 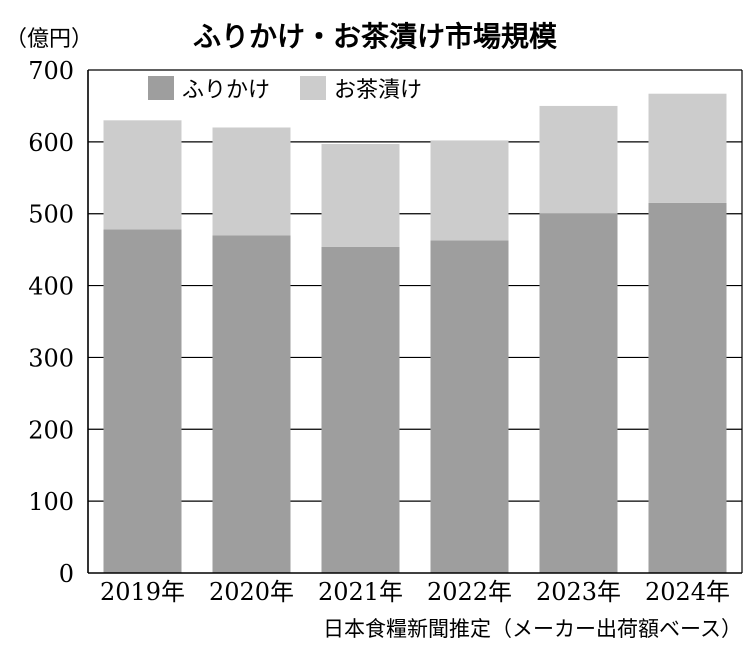 I want to click on x-tick-labels: 2019年 2020年 2021年 2022年 2023年 2024年, so click(x=415, y=592).